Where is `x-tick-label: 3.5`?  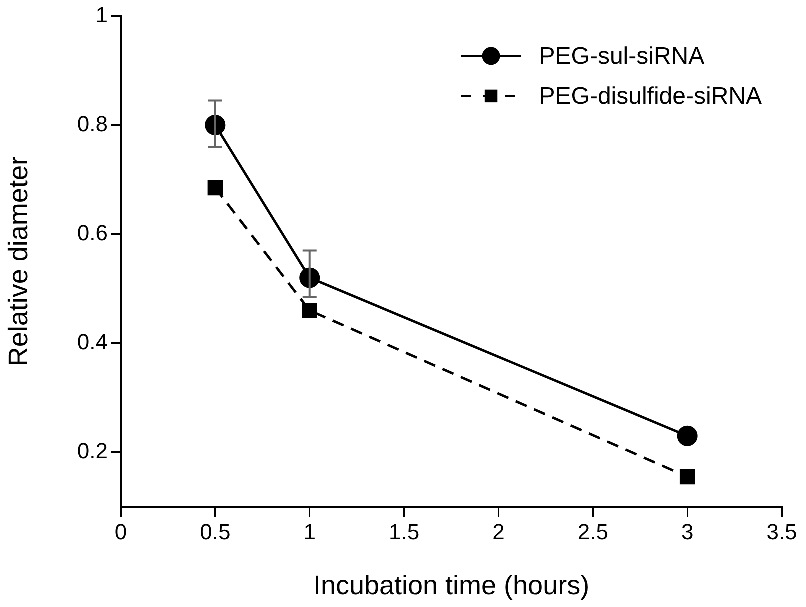 x-tick-label: 3.5 is located at coordinates (782, 531).